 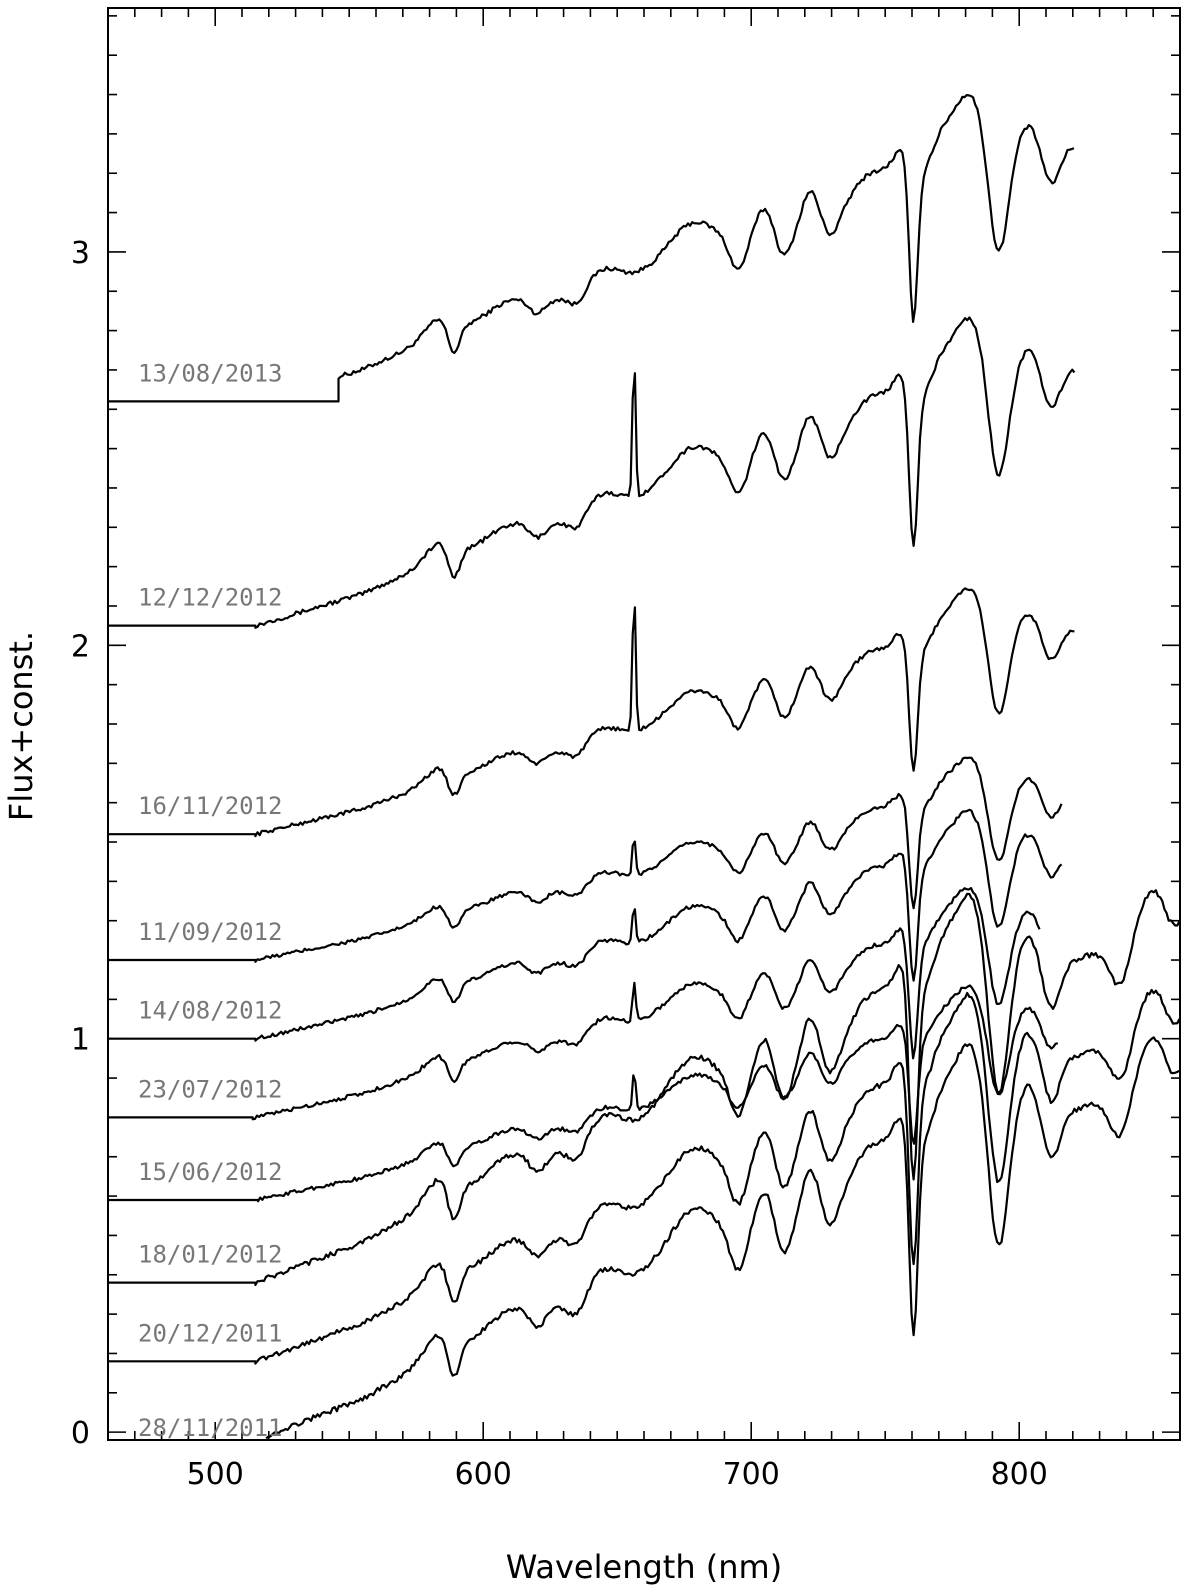 I want to click on series-label: 14/08/2012, so click(x=210, y=1011).